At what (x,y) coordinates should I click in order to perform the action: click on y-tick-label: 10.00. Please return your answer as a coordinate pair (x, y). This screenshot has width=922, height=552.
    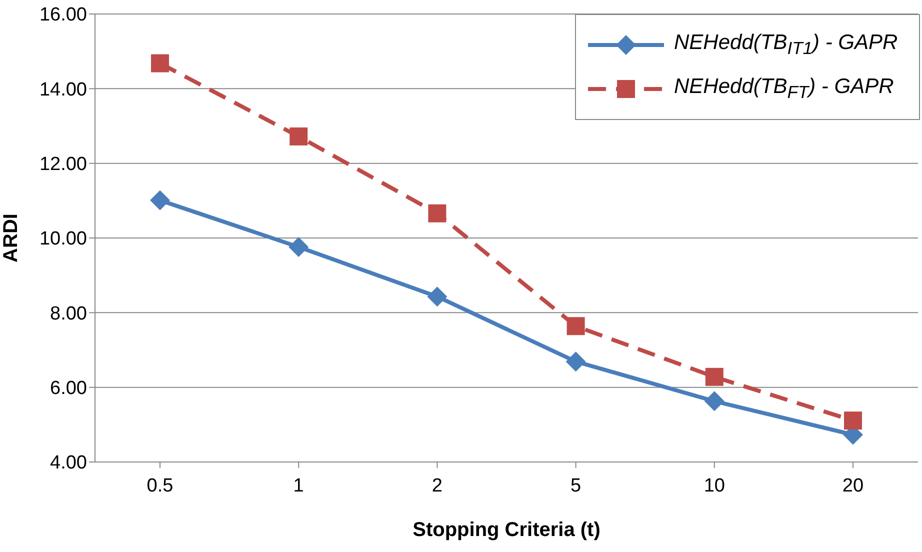
    Looking at the image, I should click on (63, 239).